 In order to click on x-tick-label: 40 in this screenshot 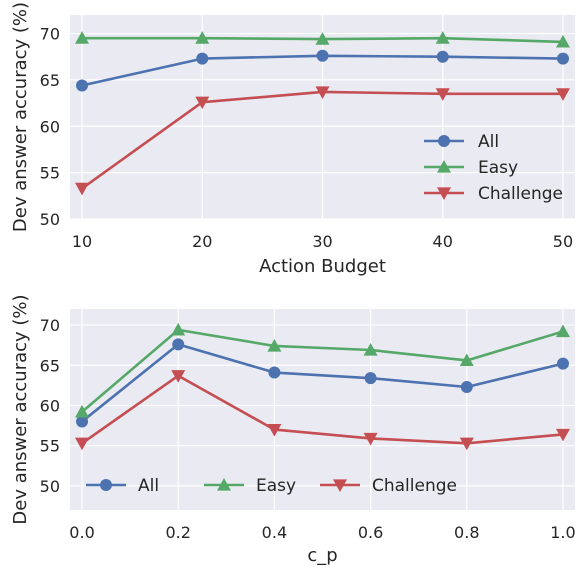, I will do `click(443, 241)`.